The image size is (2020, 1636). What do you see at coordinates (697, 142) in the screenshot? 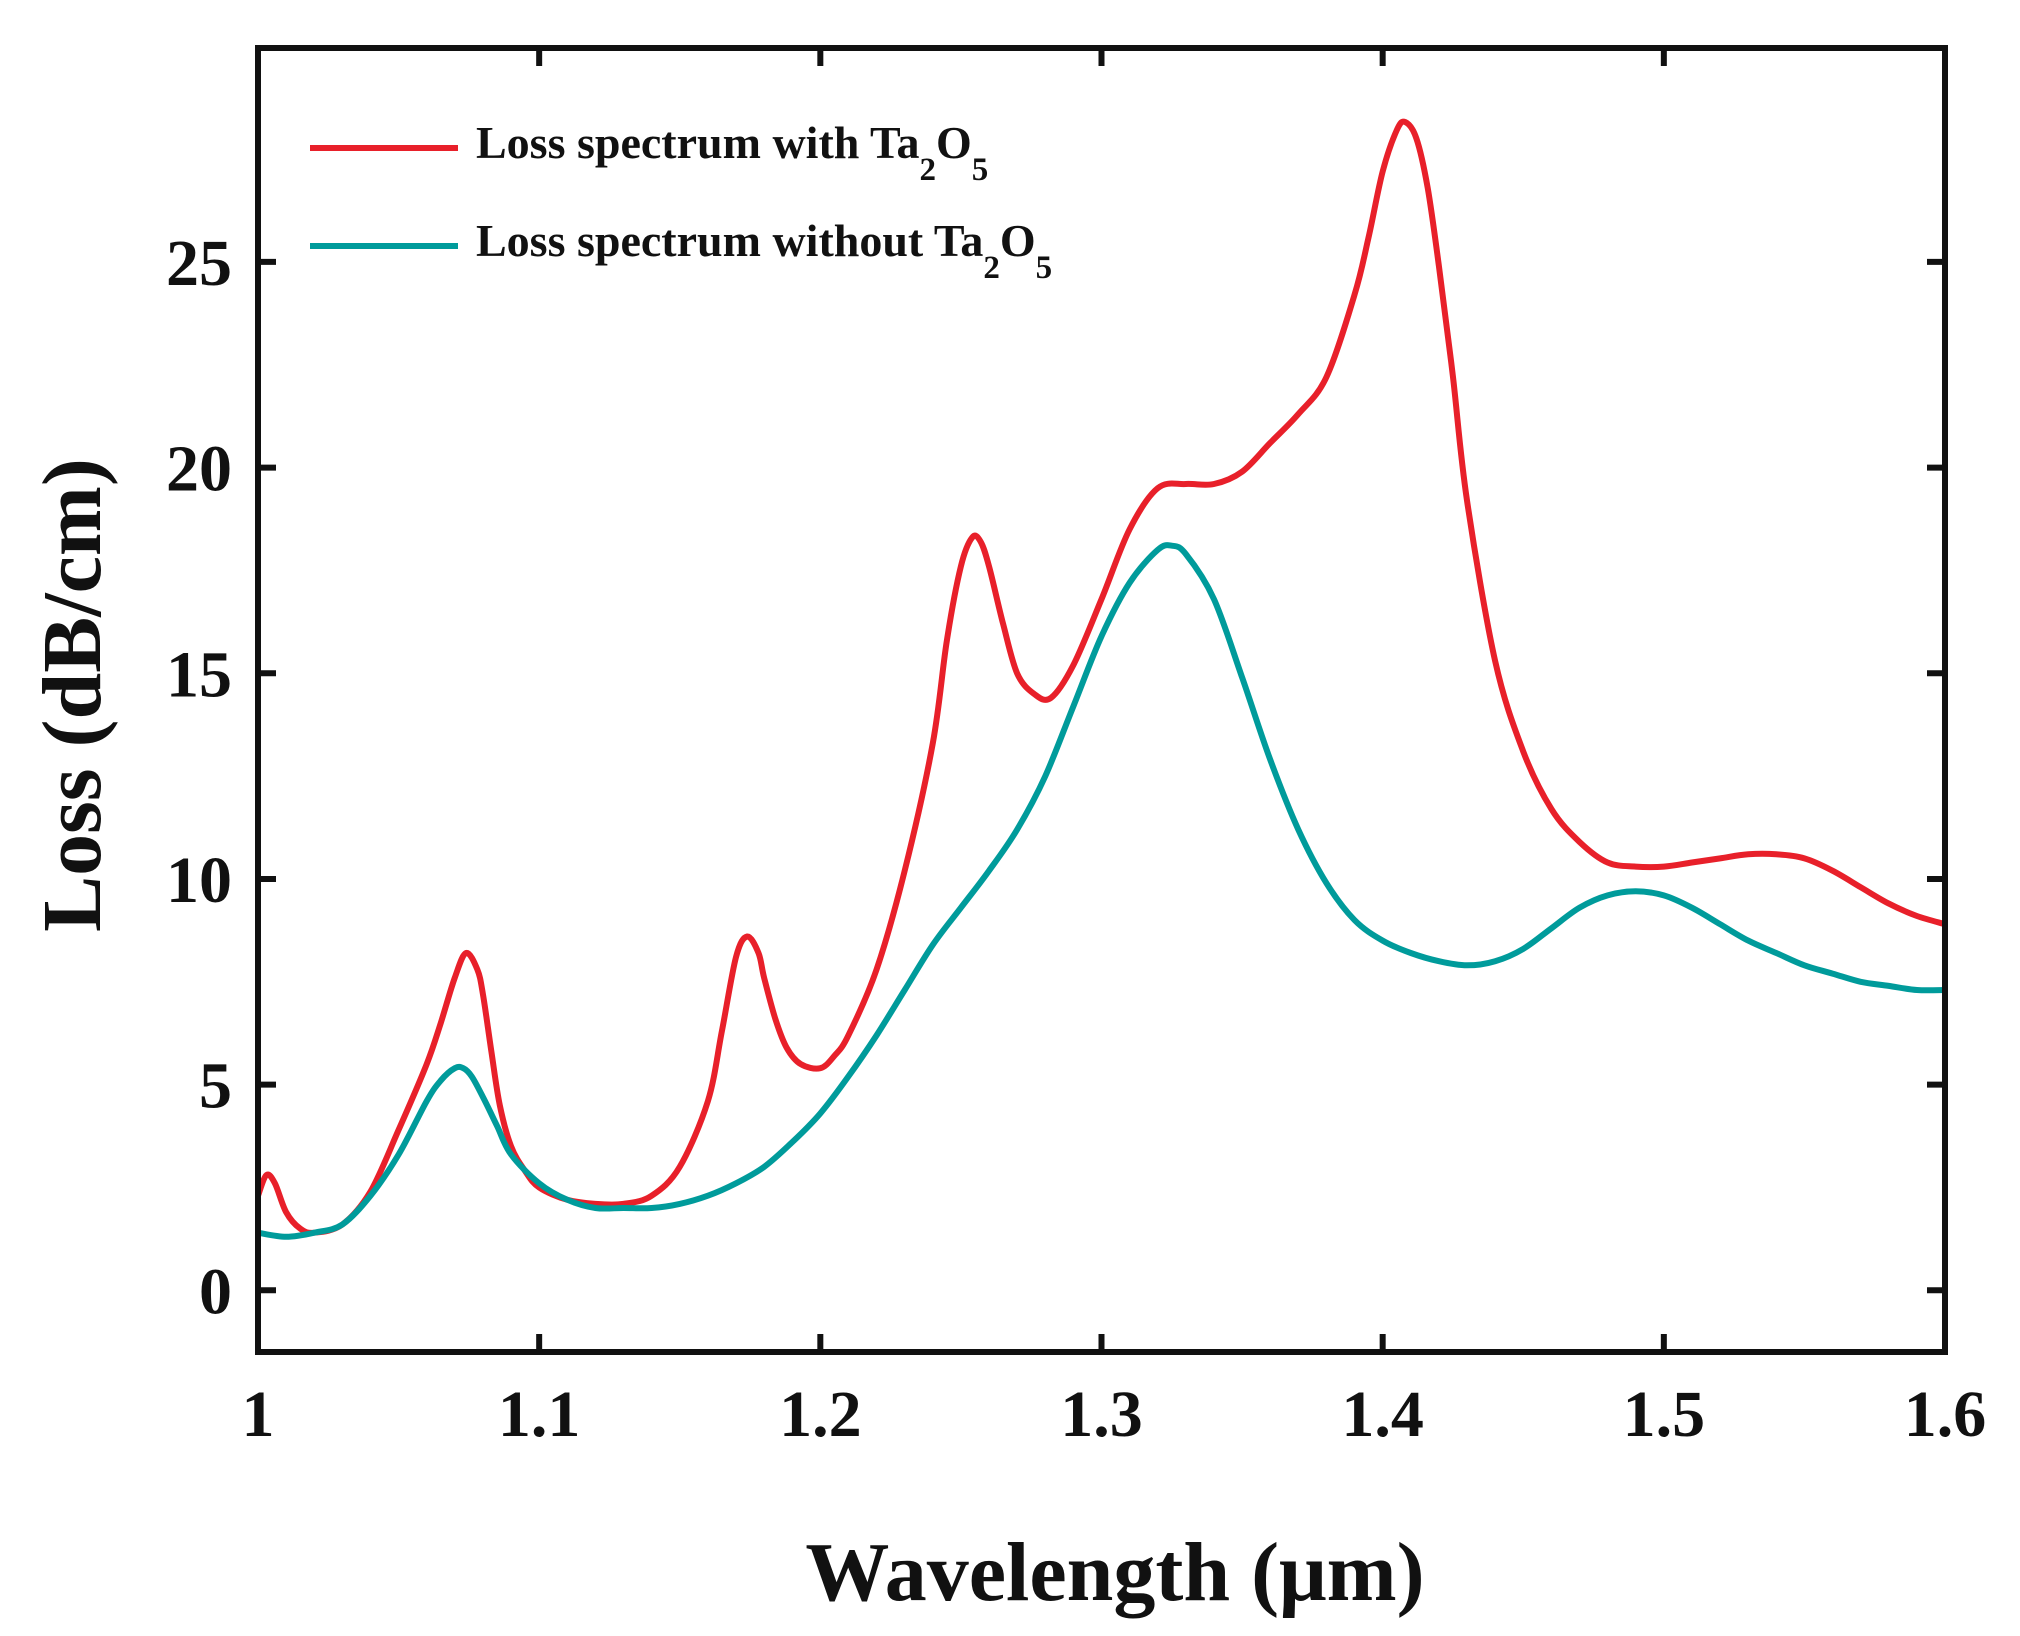
I see `legend-label-with-prefix: Loss spectrum with Ta` at bounding box center [697, 142].